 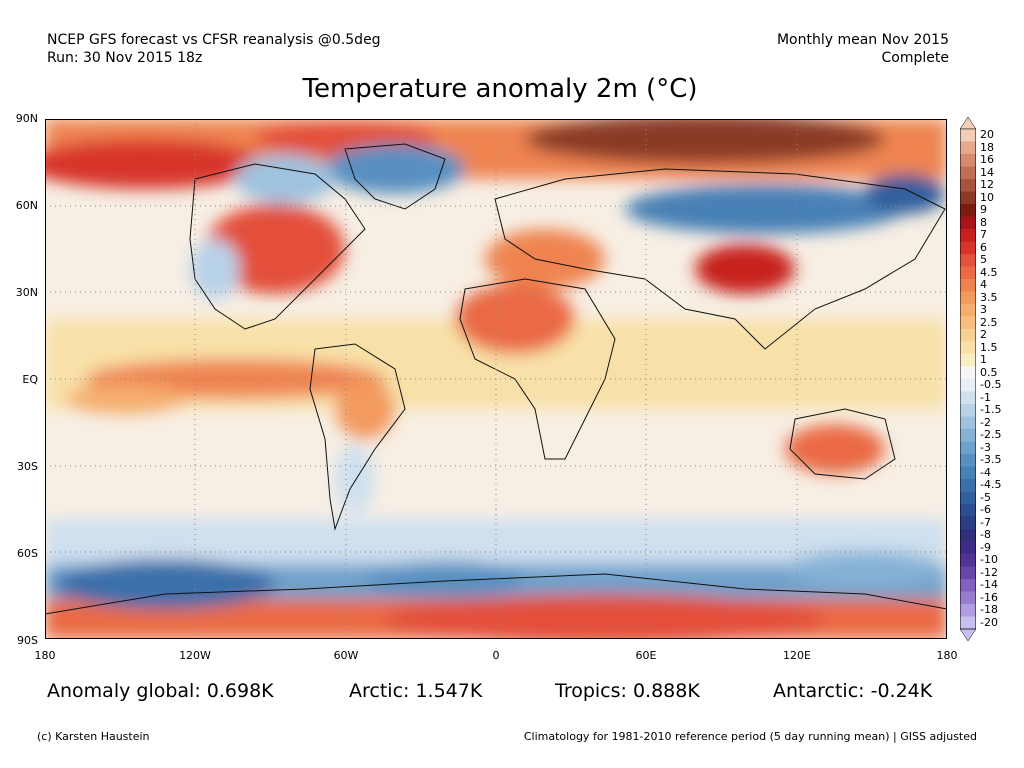 What do you see at coordinates (93, 736) in the screenshot?
I see `footer-credit: (c) Karsten Haustein` at bounding box center [93, 736].